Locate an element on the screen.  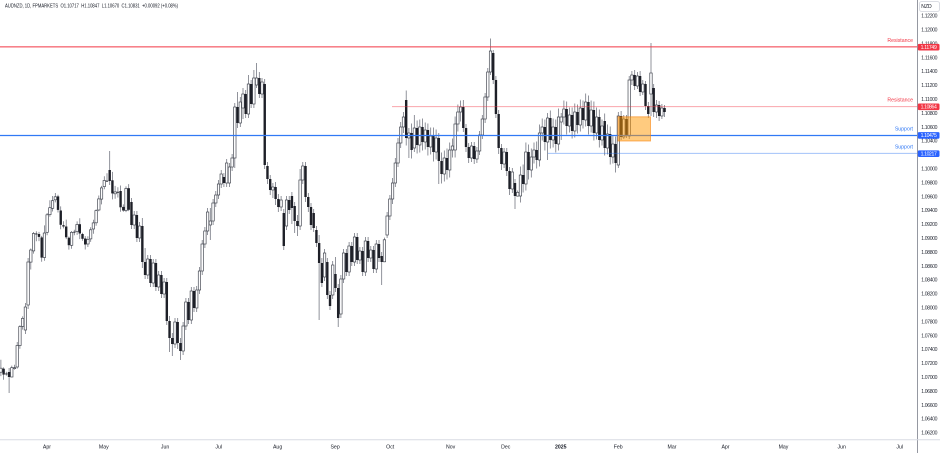
svg-text: 1.06800 is located at coordinates (929, 392).